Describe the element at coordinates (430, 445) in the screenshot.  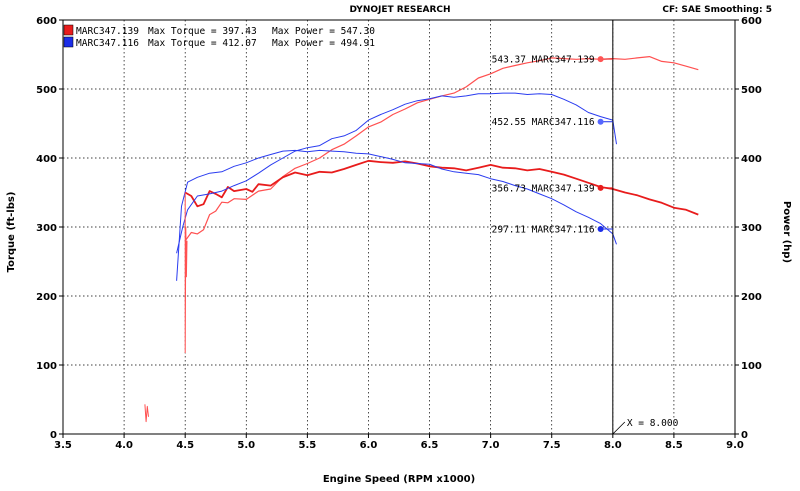
I see `x-tick-label: 6.5` at that location.